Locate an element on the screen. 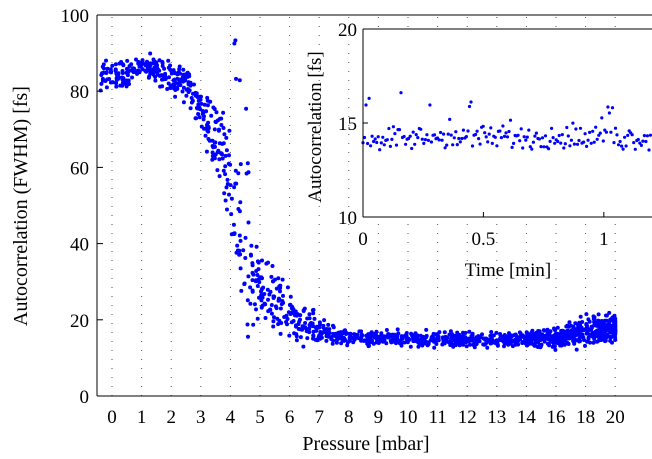 The image size is (652, 459). inset-x-tick-label: 0 is located at coordinates (363, 239).